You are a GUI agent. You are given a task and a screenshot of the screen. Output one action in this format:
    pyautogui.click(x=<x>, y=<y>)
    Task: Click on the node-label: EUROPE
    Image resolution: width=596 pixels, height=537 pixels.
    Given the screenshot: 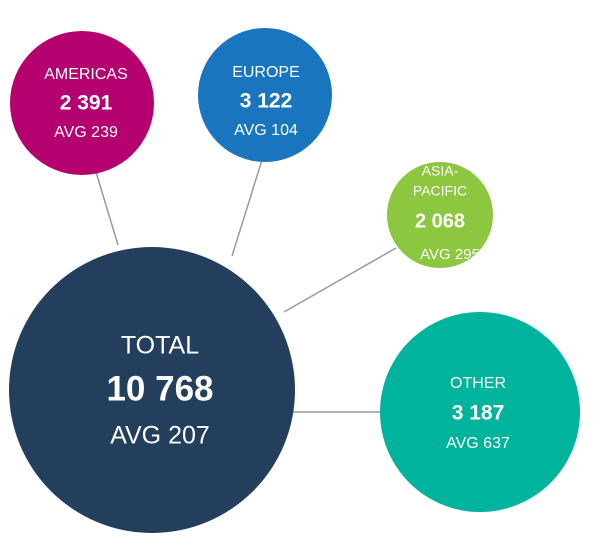 What is the action you would take?
    pyautogui.click(x=266, y=72)
    